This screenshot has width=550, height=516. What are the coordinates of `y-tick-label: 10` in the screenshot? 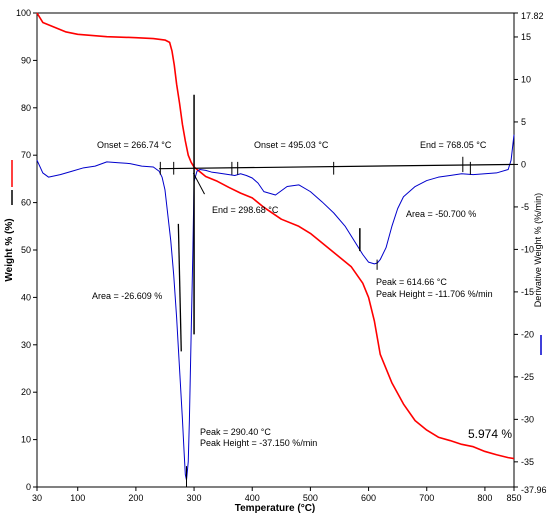 It's located at (26, 440).